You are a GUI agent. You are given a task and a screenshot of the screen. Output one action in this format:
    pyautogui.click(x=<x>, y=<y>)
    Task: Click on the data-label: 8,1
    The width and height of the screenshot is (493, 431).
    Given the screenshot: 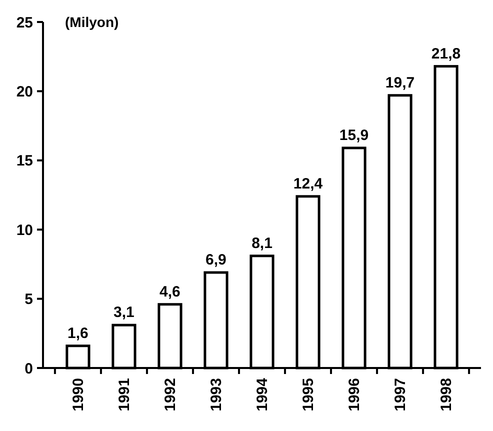 What is the action you would take?
    pyautogui.click(x=262, y=243)
    